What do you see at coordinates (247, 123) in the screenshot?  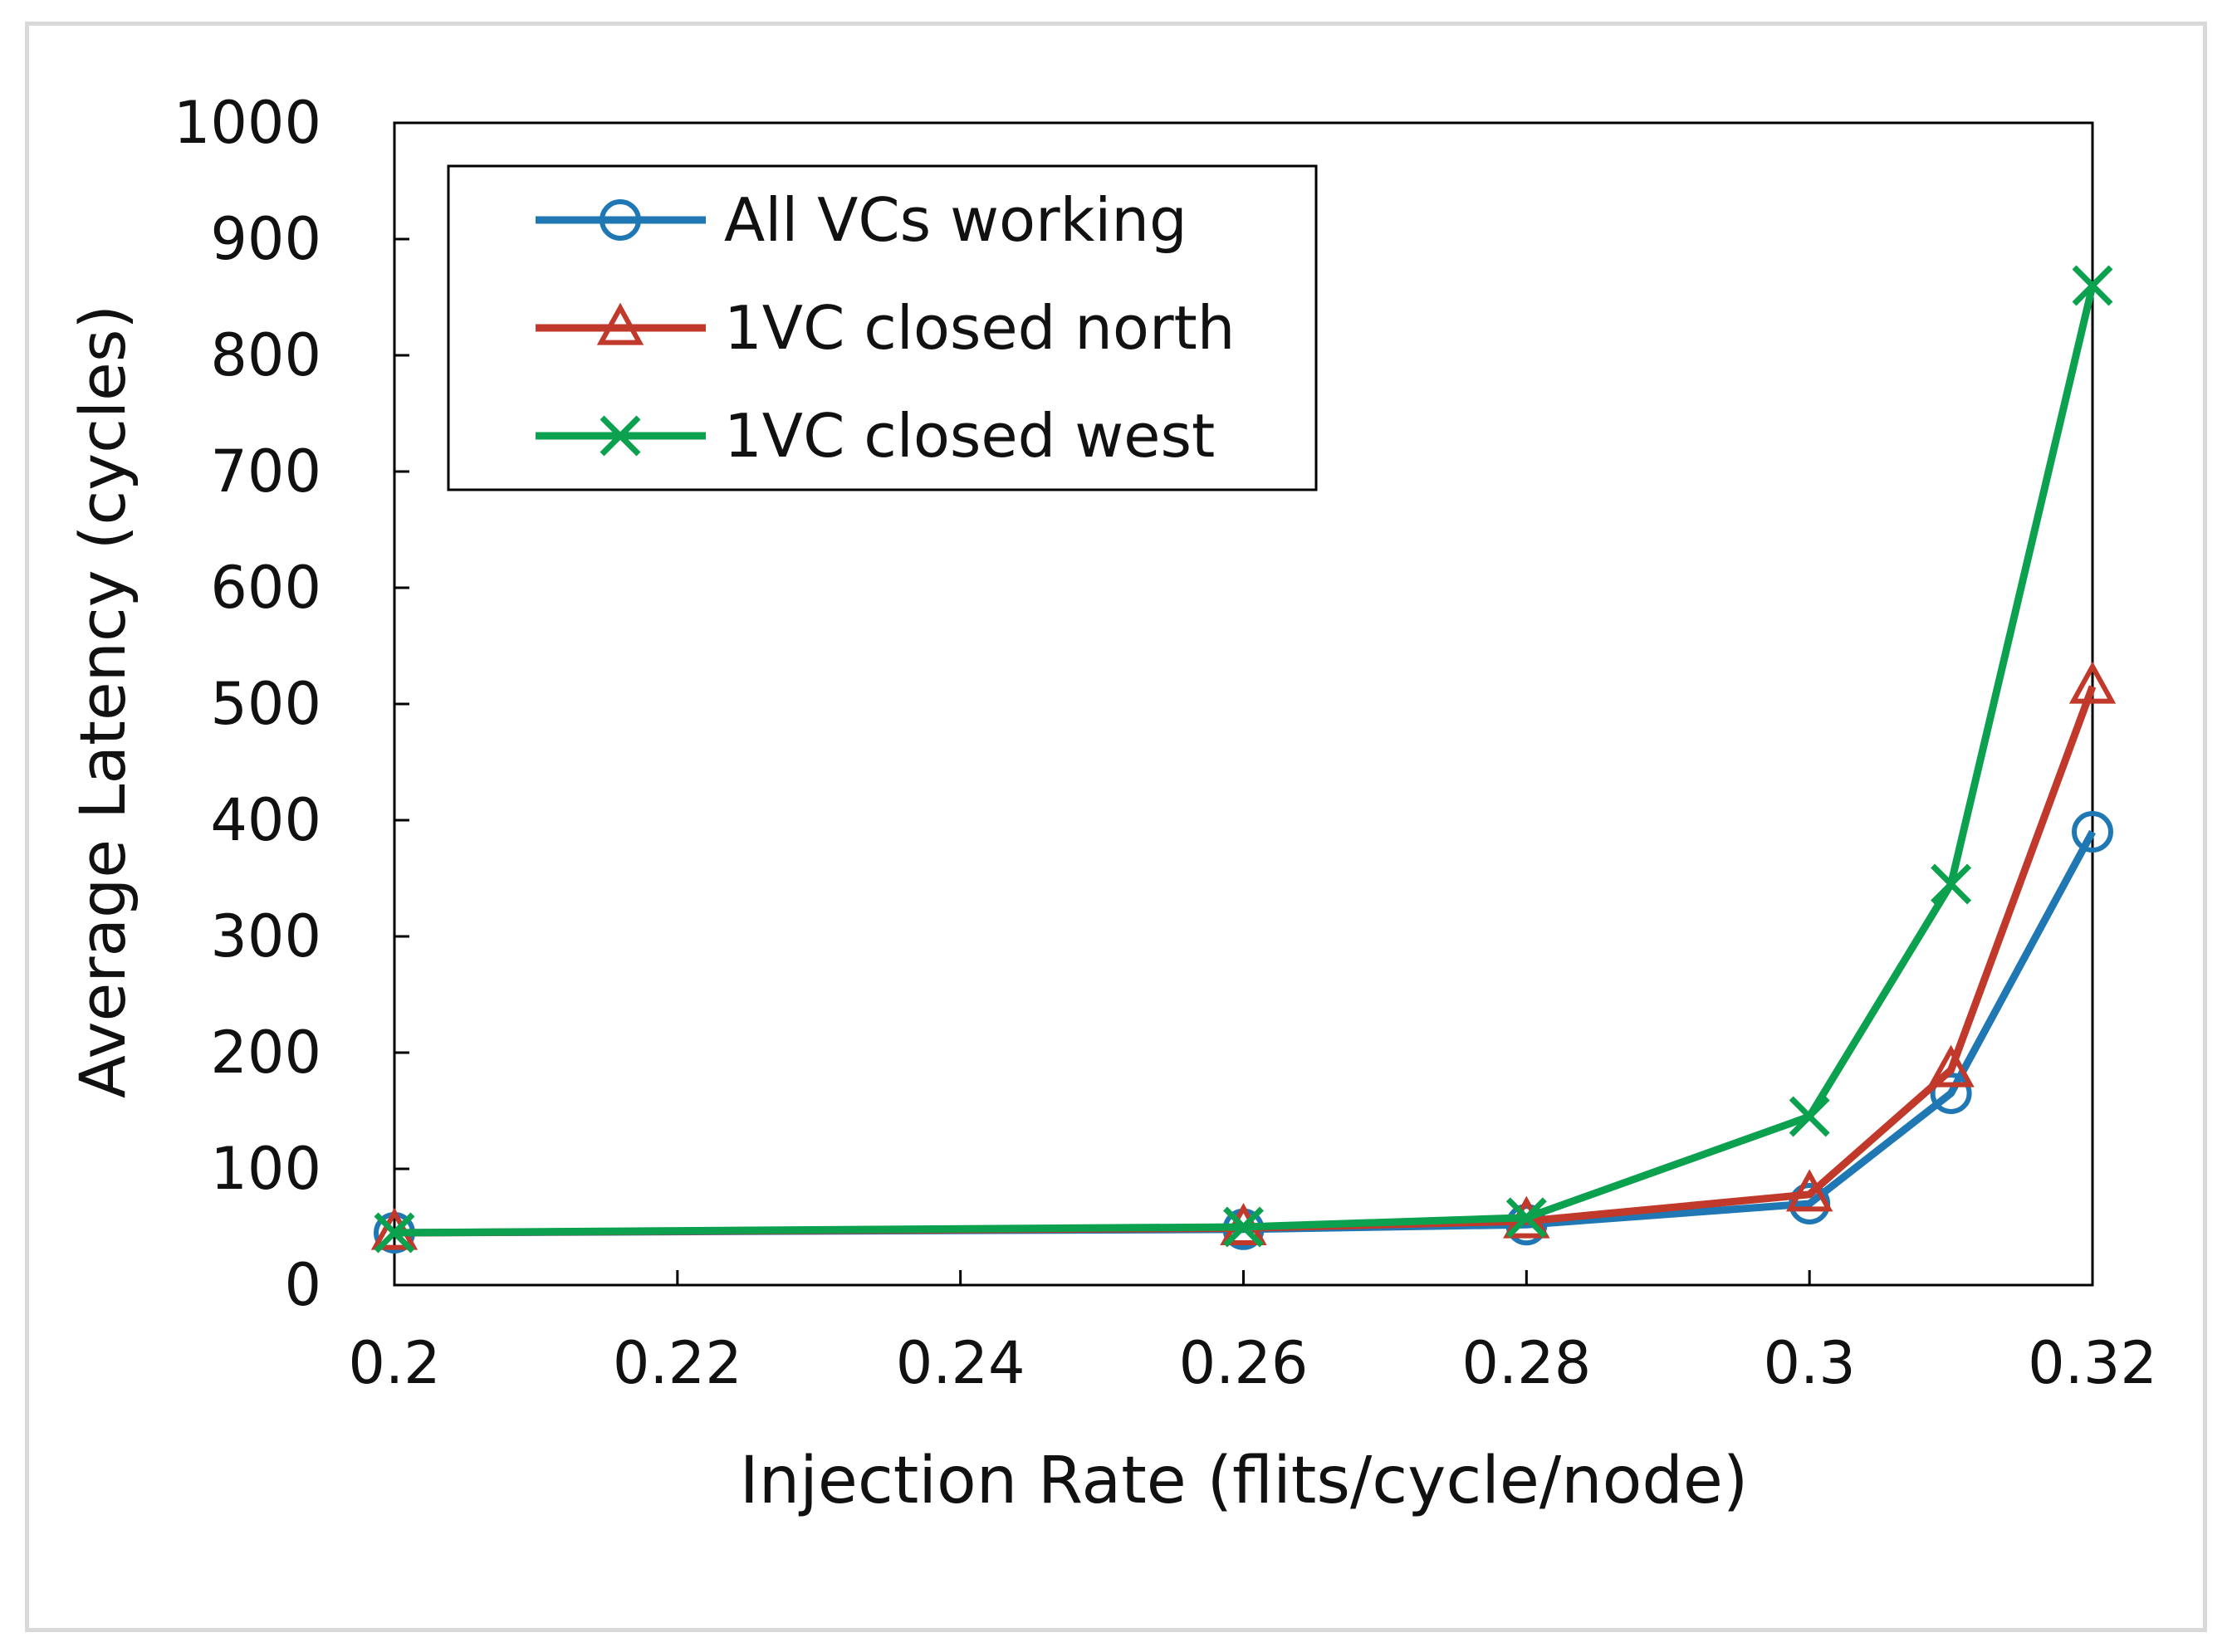 I see `y-tick-label: 1000` at bounding box center [247, 123].